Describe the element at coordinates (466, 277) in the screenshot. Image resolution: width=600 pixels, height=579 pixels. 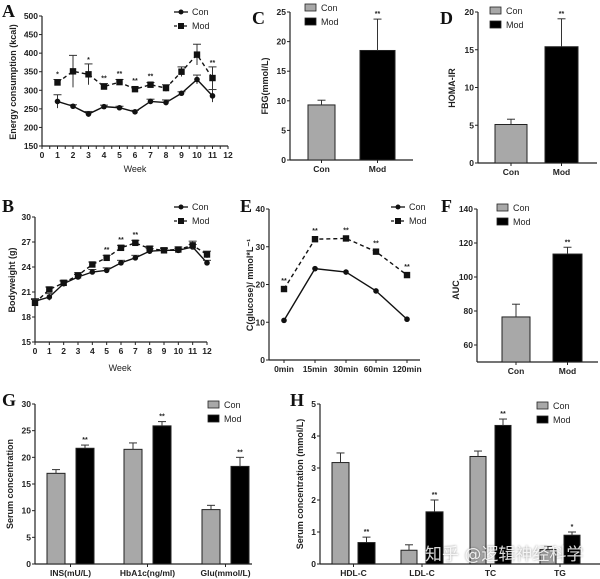
I see `y-tick-label: 100` at that location.